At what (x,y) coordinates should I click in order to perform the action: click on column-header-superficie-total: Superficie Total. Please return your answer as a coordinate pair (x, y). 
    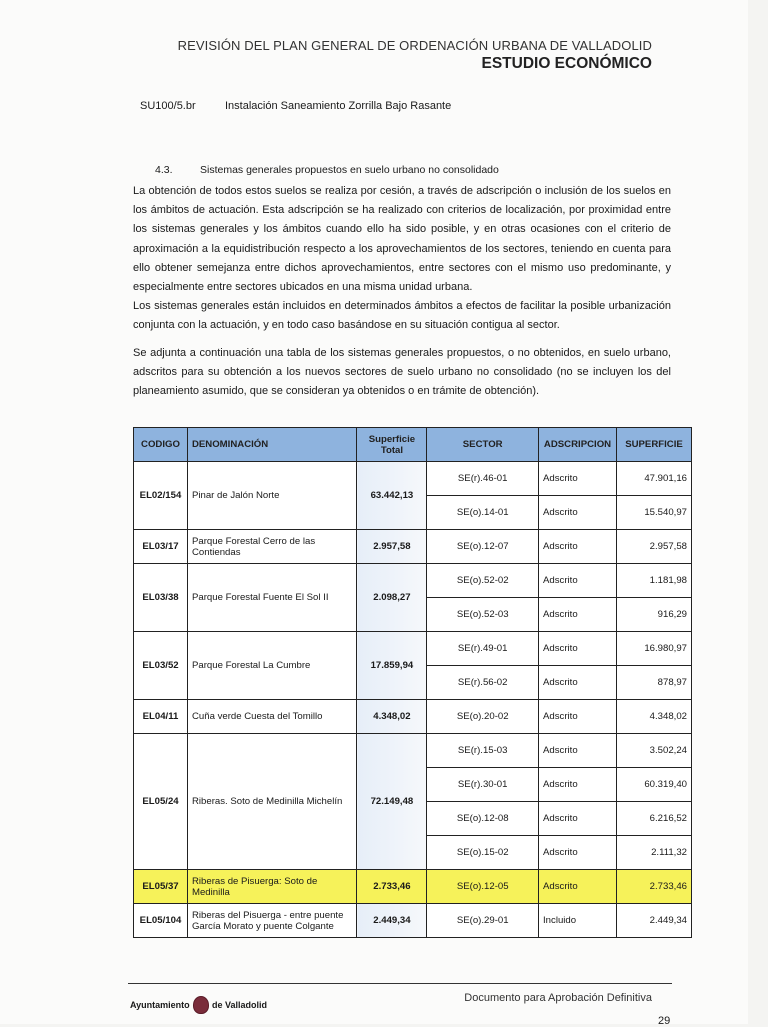
    Looking at the image, I should click on (392, 444).